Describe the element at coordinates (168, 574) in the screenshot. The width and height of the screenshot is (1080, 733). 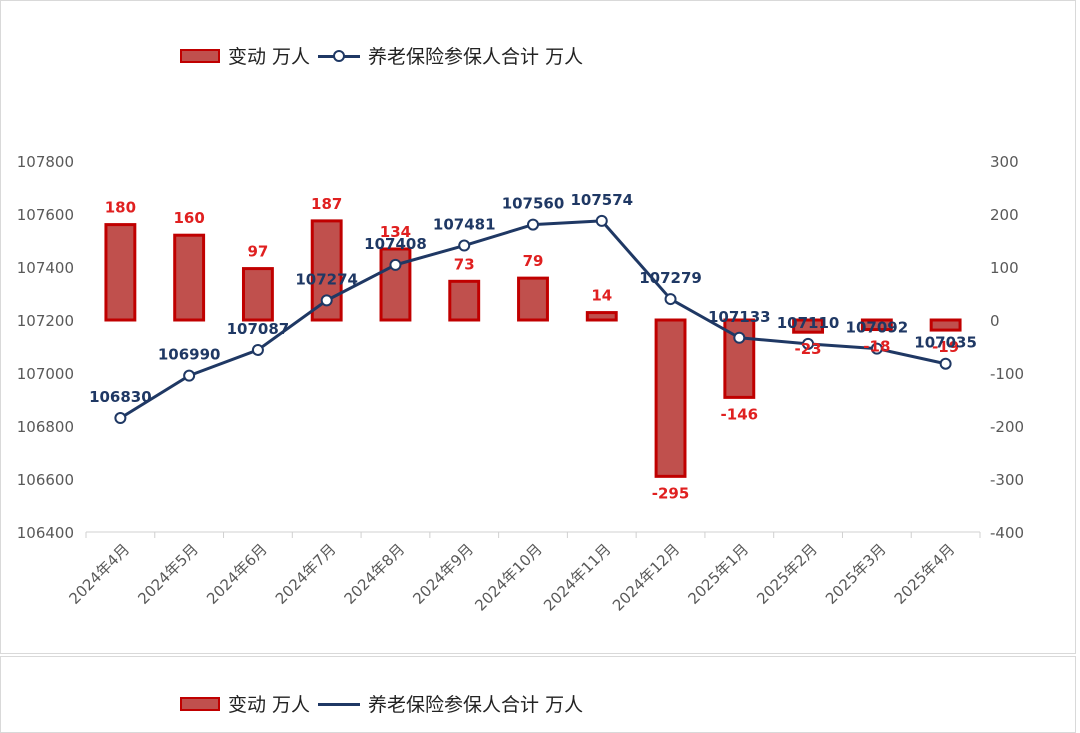
I see `x-axis-tick-label: 2024年5月` at that location.